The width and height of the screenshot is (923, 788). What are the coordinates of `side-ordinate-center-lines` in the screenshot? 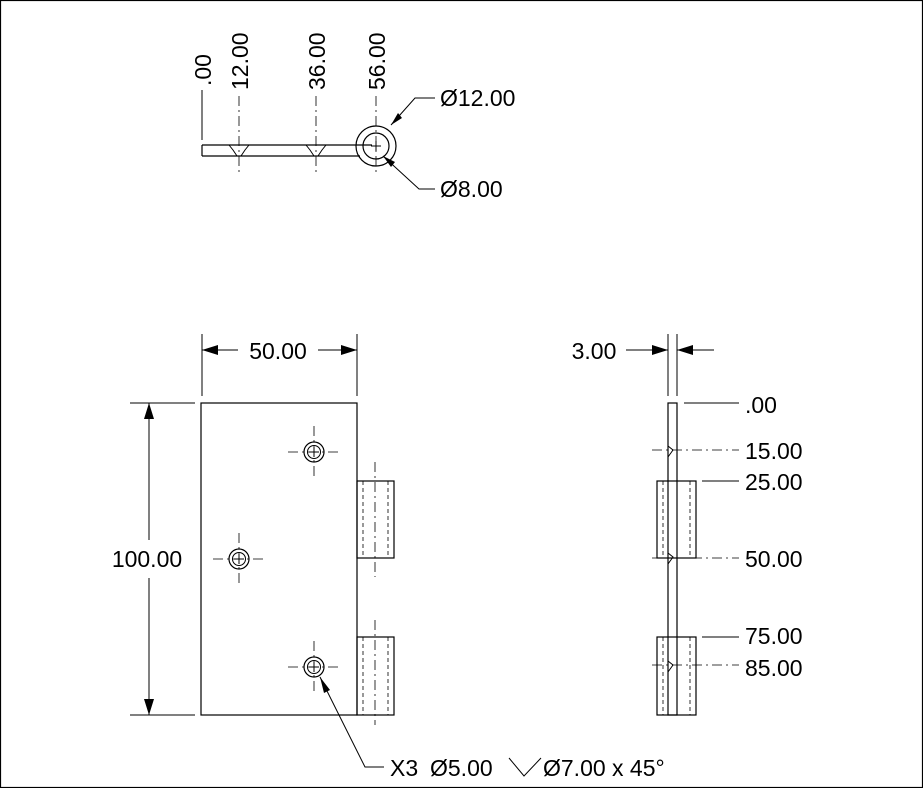 It's located at (695, 557).